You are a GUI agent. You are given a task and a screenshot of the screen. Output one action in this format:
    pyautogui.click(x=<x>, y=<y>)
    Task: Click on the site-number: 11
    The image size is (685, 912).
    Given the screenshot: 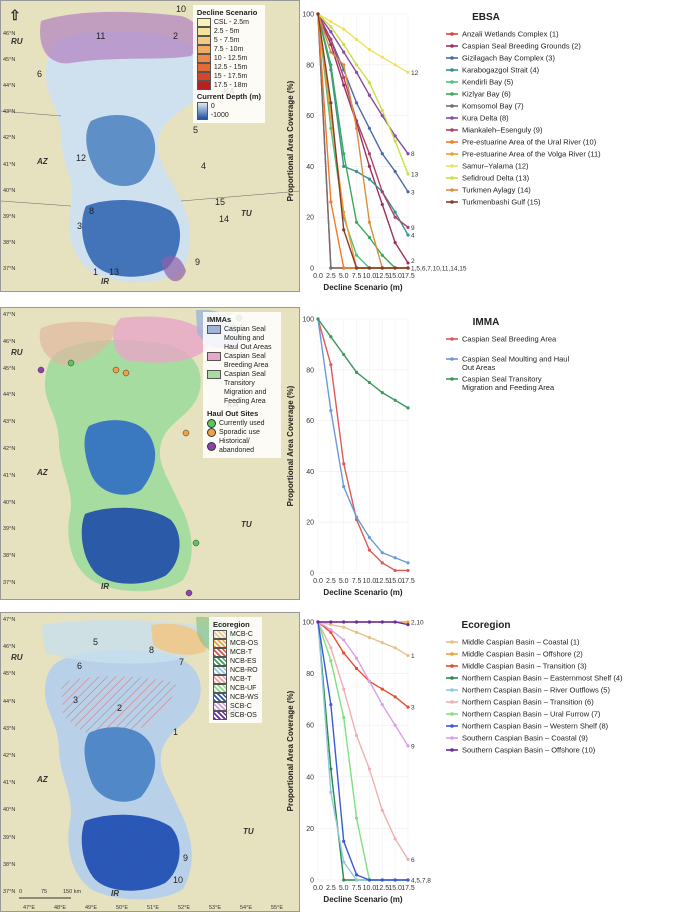 What is the action you would take?
    pyautogui.click(x=101, y=36)
    